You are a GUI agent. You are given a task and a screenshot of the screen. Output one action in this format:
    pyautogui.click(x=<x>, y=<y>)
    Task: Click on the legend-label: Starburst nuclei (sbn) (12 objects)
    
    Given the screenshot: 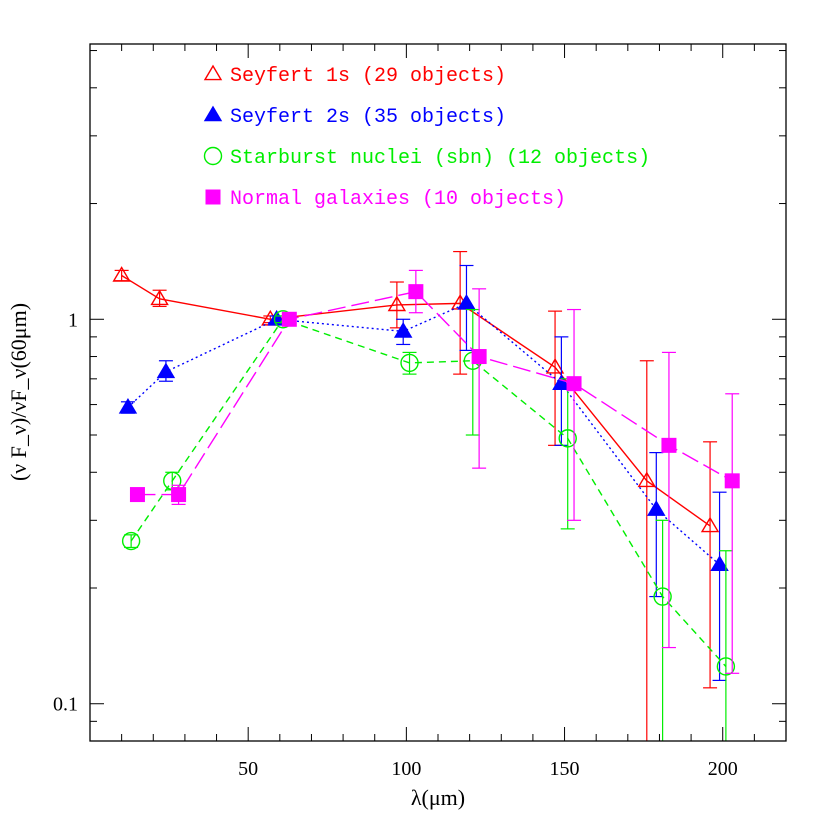 What is the action you would take?
    pyautogui.click(x=440, y=158)
    